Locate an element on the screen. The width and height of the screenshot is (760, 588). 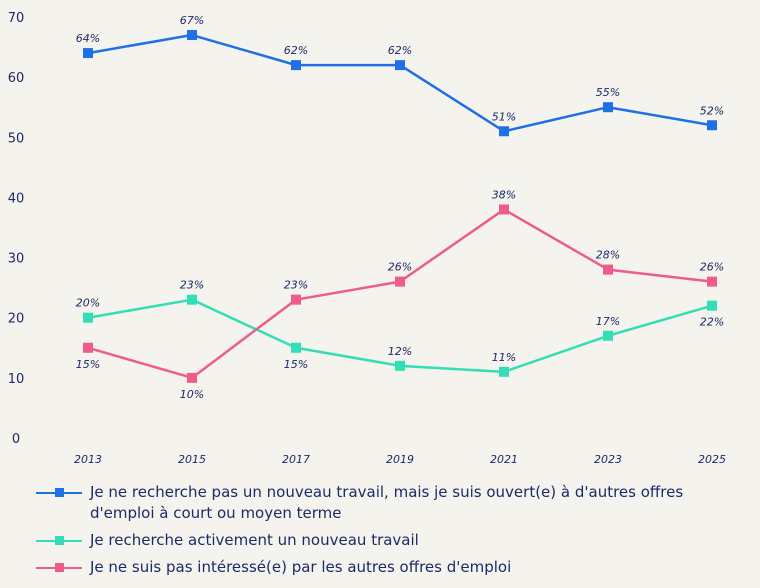
data-label: 20% is located at coordinates (88, 303).